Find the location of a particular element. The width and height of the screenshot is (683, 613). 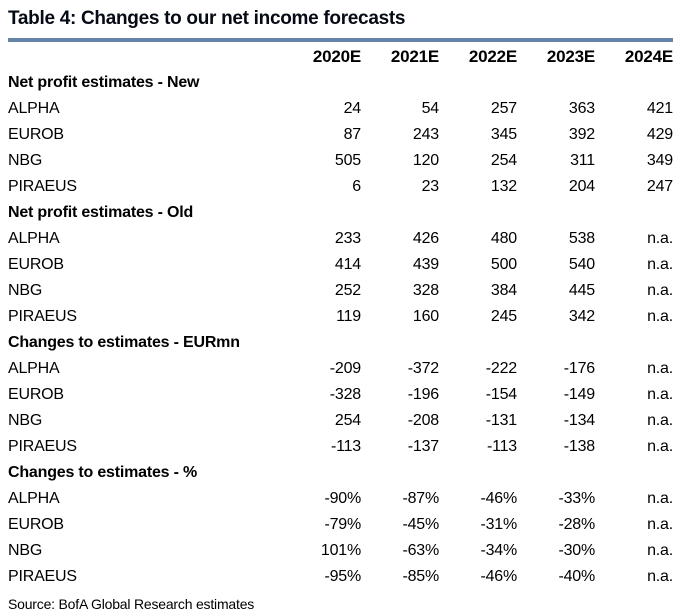

cell-value: 101% is located at coordinates (340, 550).